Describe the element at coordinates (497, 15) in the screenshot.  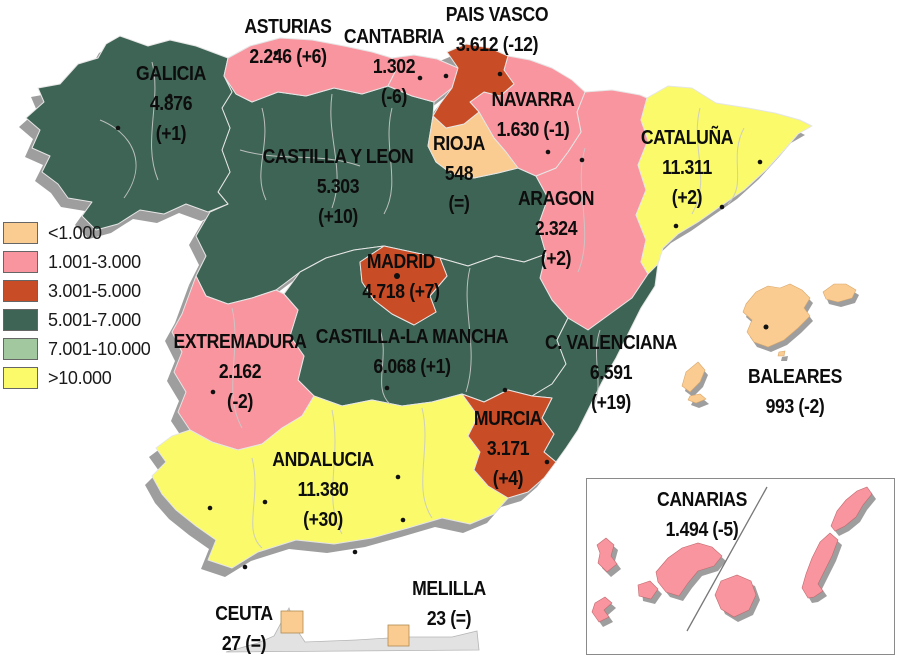
I see `region-name-label: PAIS VASCO` at that location.